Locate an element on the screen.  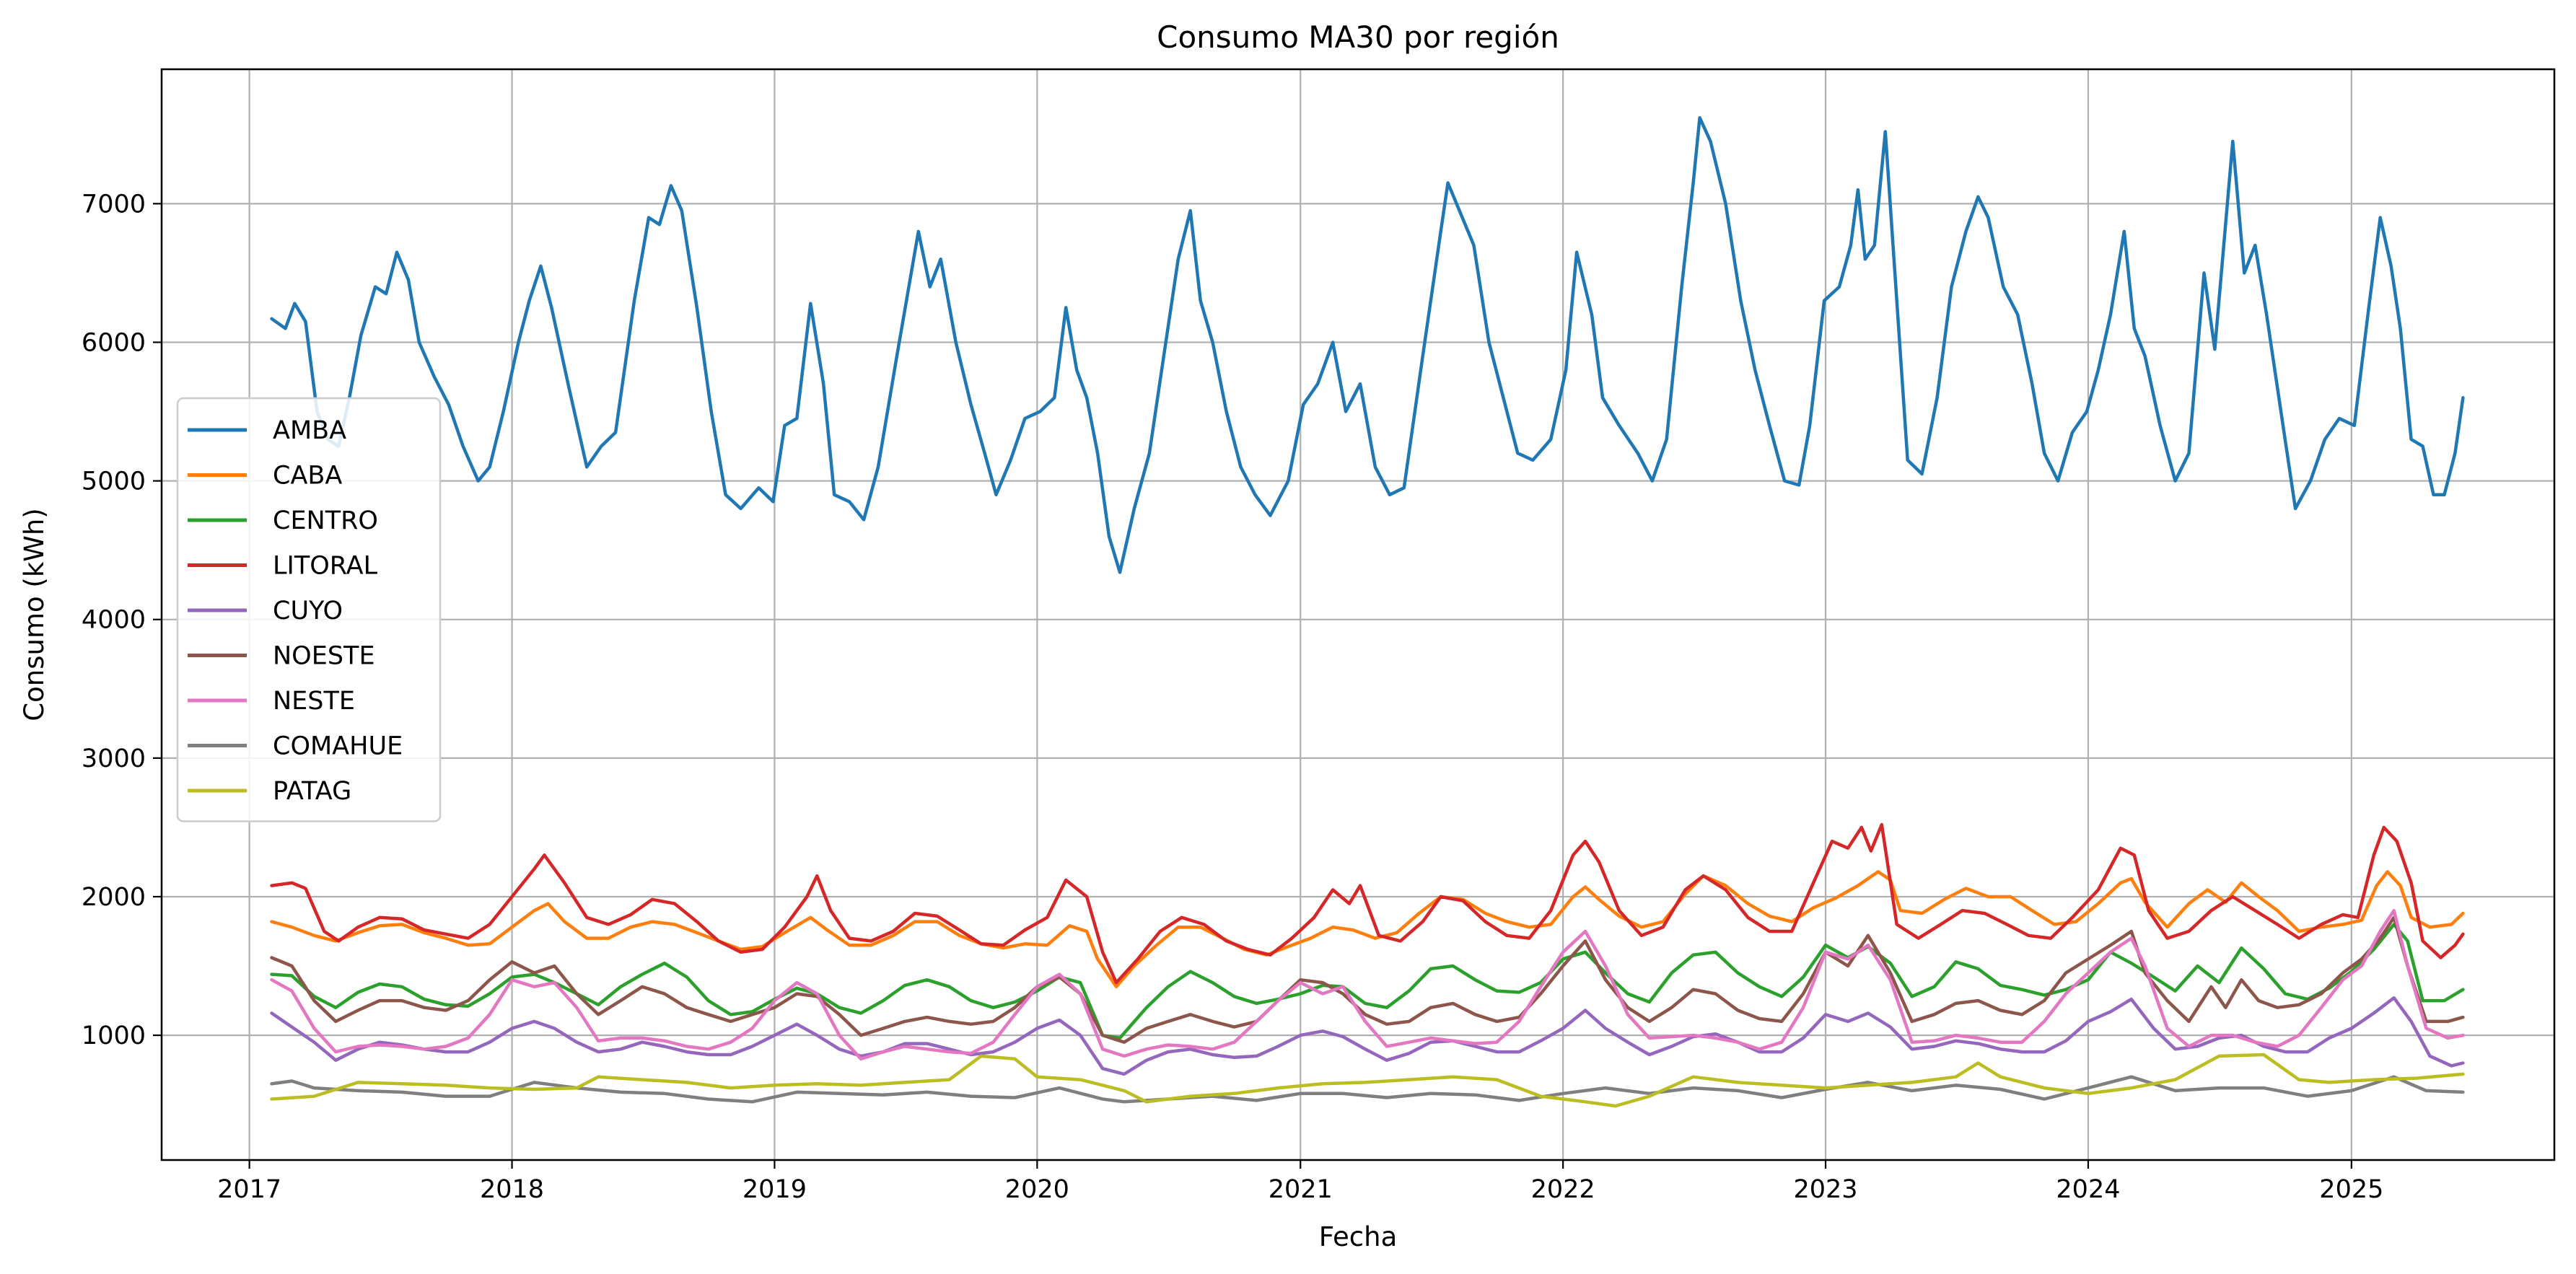
x-tick-label: 2024 is located at coordinates (2088, 1190).